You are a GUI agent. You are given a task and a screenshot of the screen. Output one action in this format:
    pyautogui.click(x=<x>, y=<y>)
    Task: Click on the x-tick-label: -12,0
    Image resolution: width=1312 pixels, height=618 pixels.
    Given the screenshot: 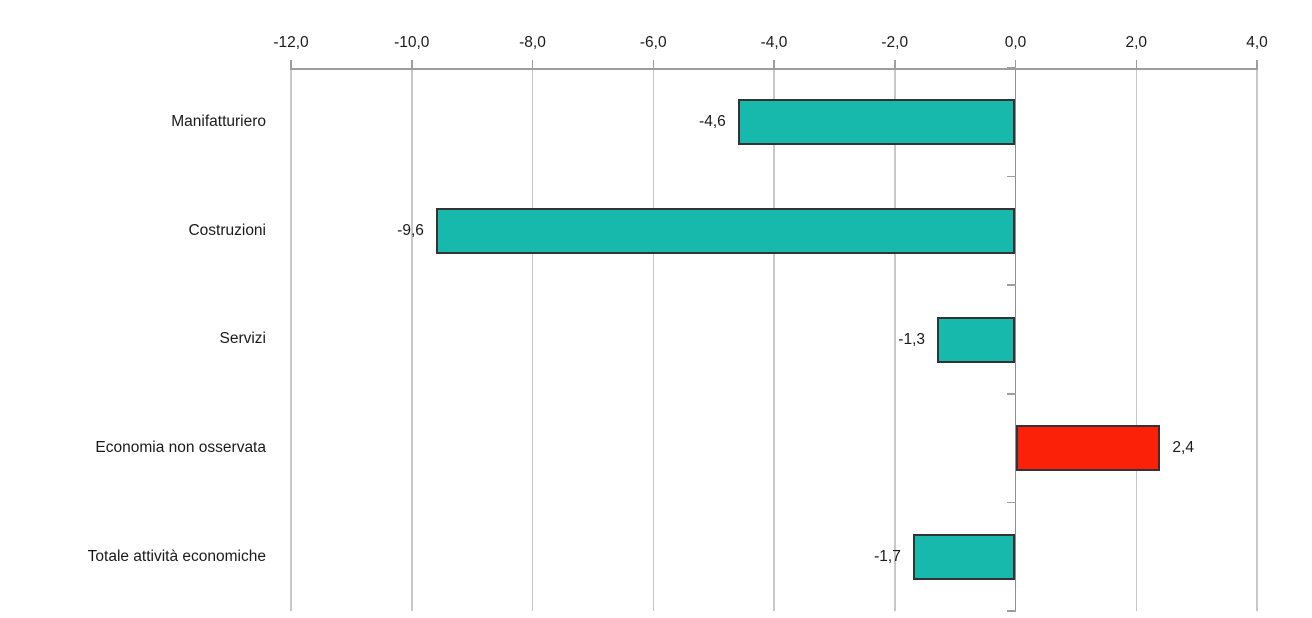 What is the action you would take?
    pyautogui.click(x=291, y=42)
    